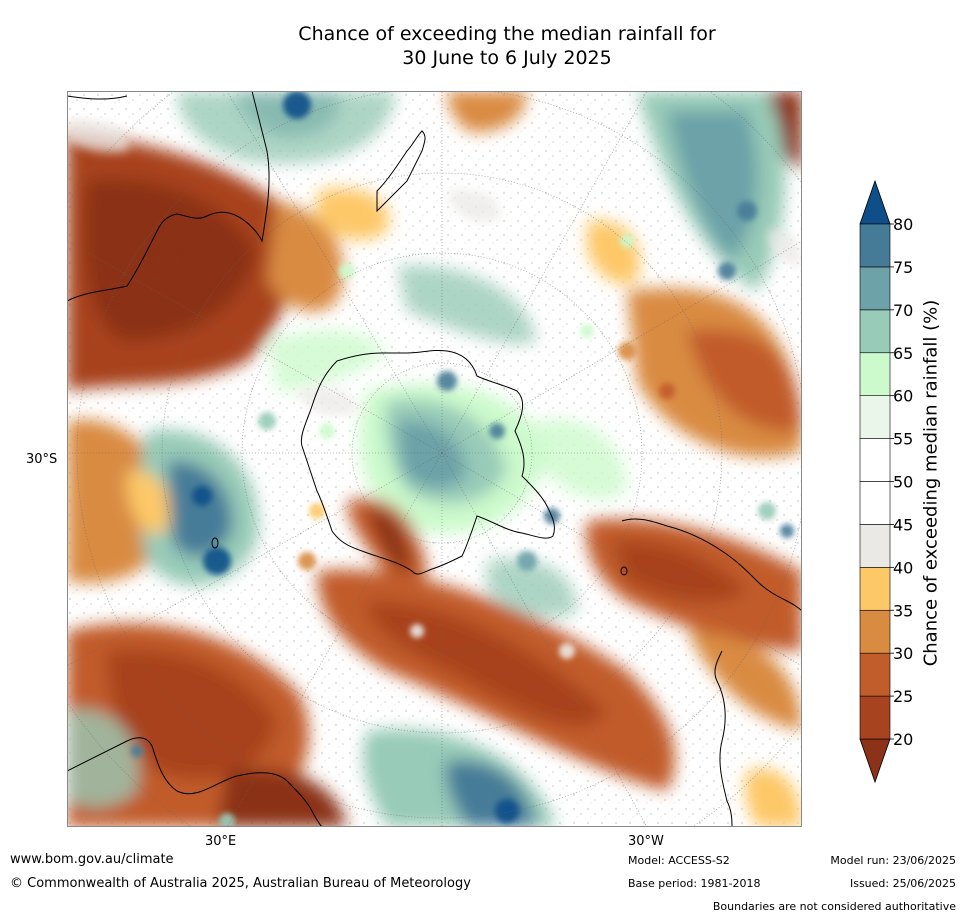 Image resolution: width=965 pixels, height=919 pixels. What do you see at coordinates (427, 462) in the screenshot?
I see `coastline-antarctica` at bounding box center [427, 462].